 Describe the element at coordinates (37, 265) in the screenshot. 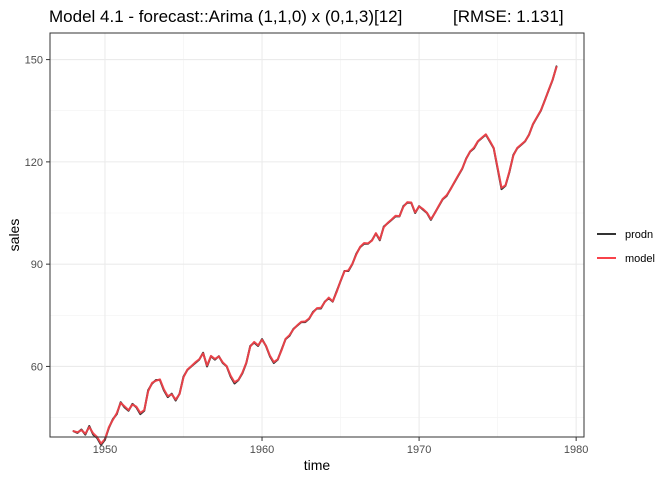

I see `y-tick-label: 90` at that location.